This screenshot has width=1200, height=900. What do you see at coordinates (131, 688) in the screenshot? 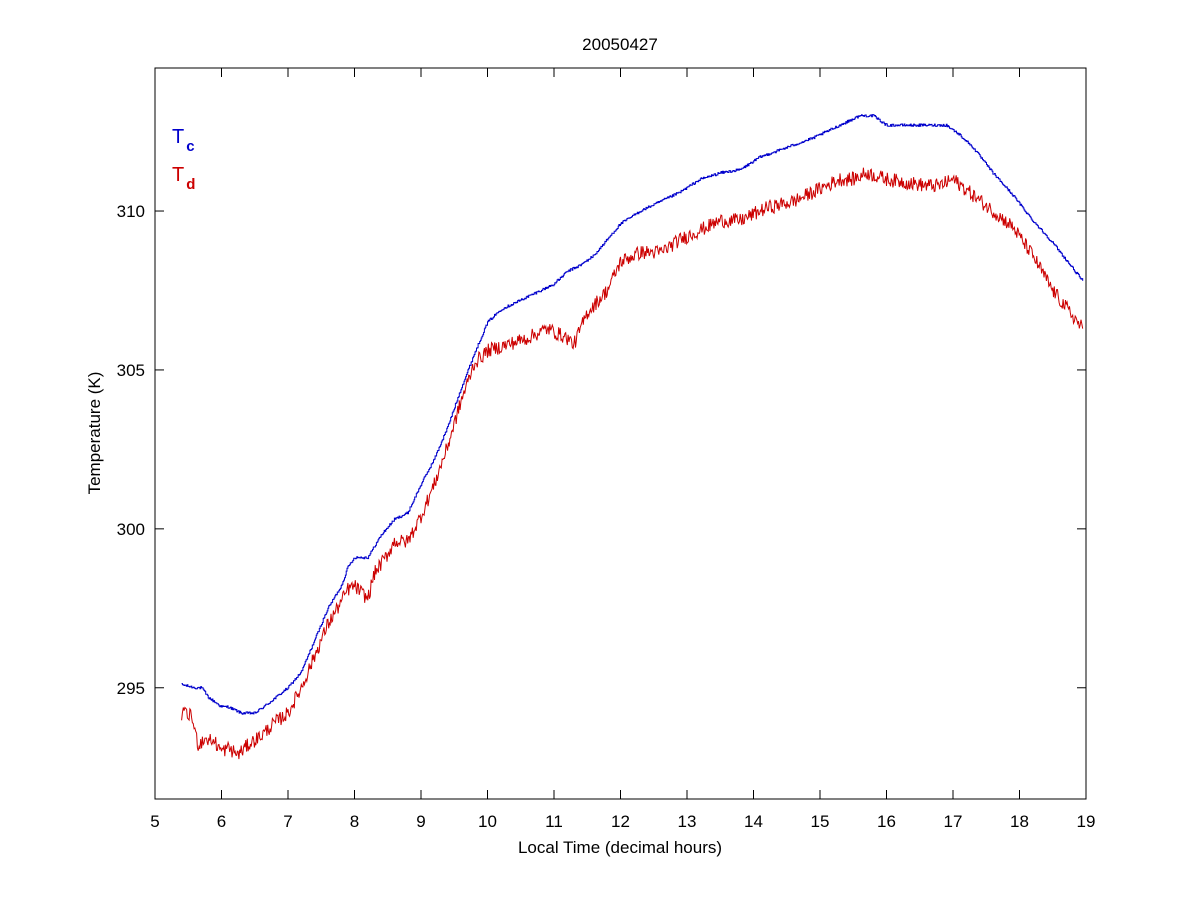
I see `y-tick-label: 295` at bounding box center [131, 688].